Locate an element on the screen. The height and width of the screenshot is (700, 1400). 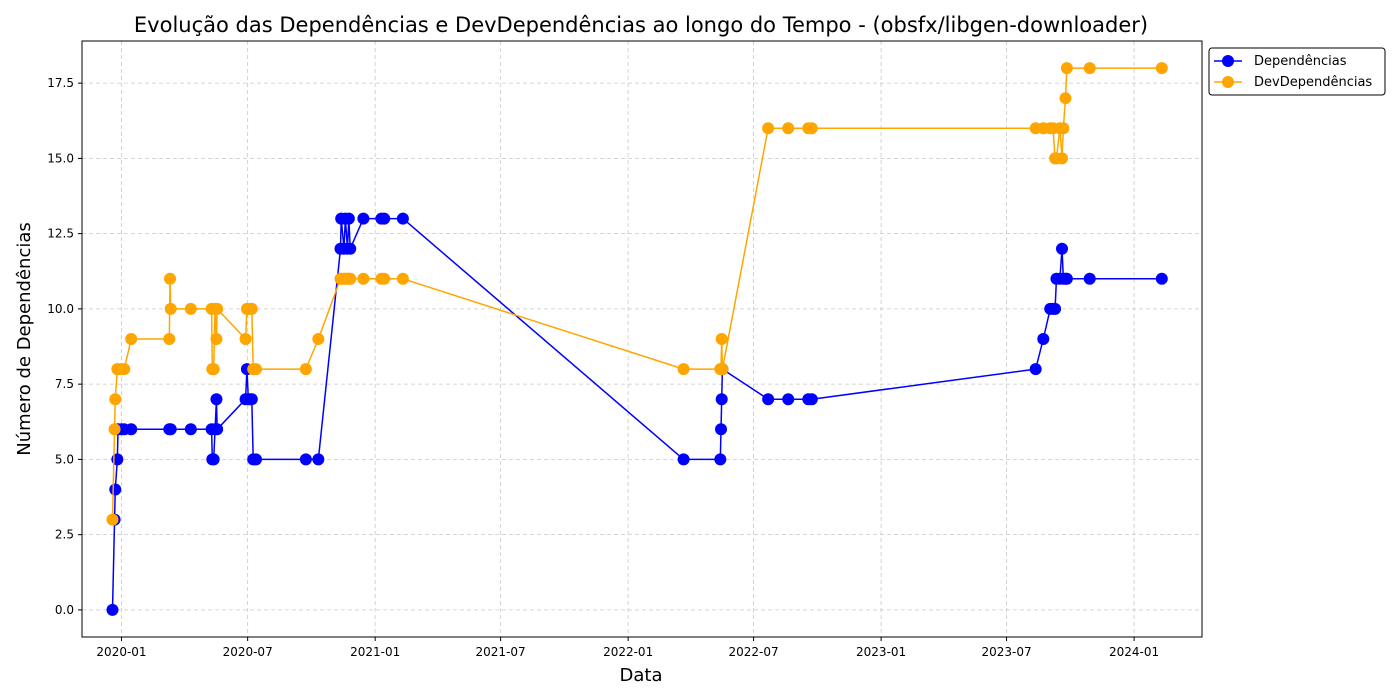
x-tick-label: 2022-07 is located at coordinates (754, 652).